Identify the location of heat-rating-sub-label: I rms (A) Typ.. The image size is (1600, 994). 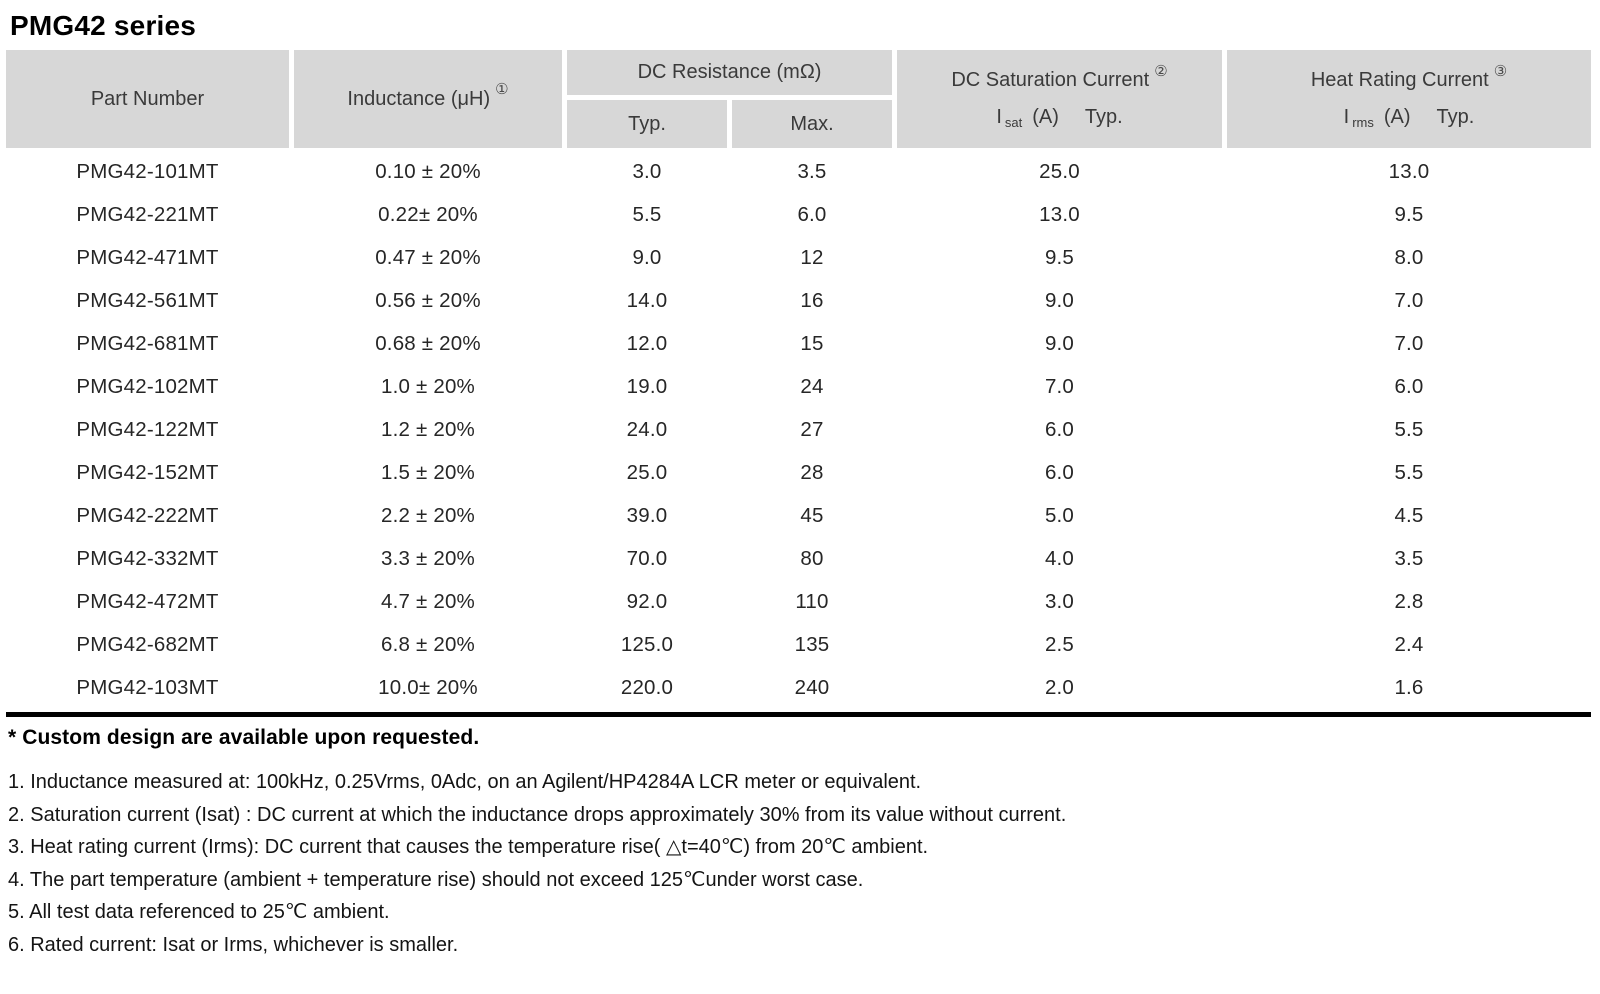
(1409, 118).